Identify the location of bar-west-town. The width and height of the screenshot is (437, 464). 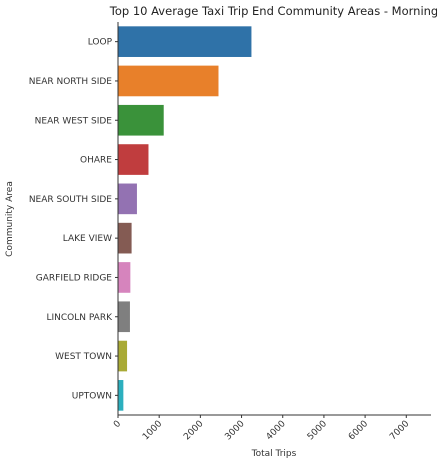
(123, 356).